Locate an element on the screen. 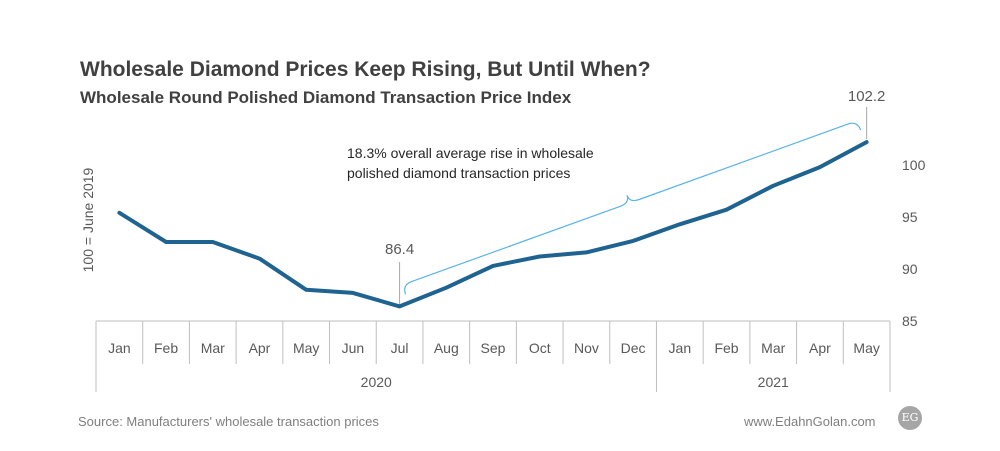  x-tick-label: Jul is located at coordinates (400, 348).